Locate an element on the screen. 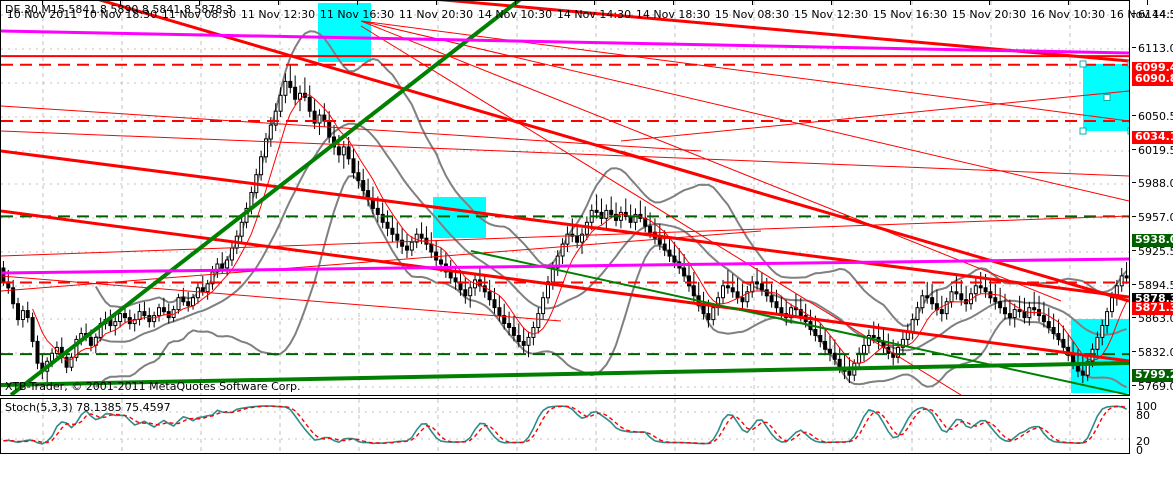  price-level-label: 5799.2 is located at coordinates (1152, 375).